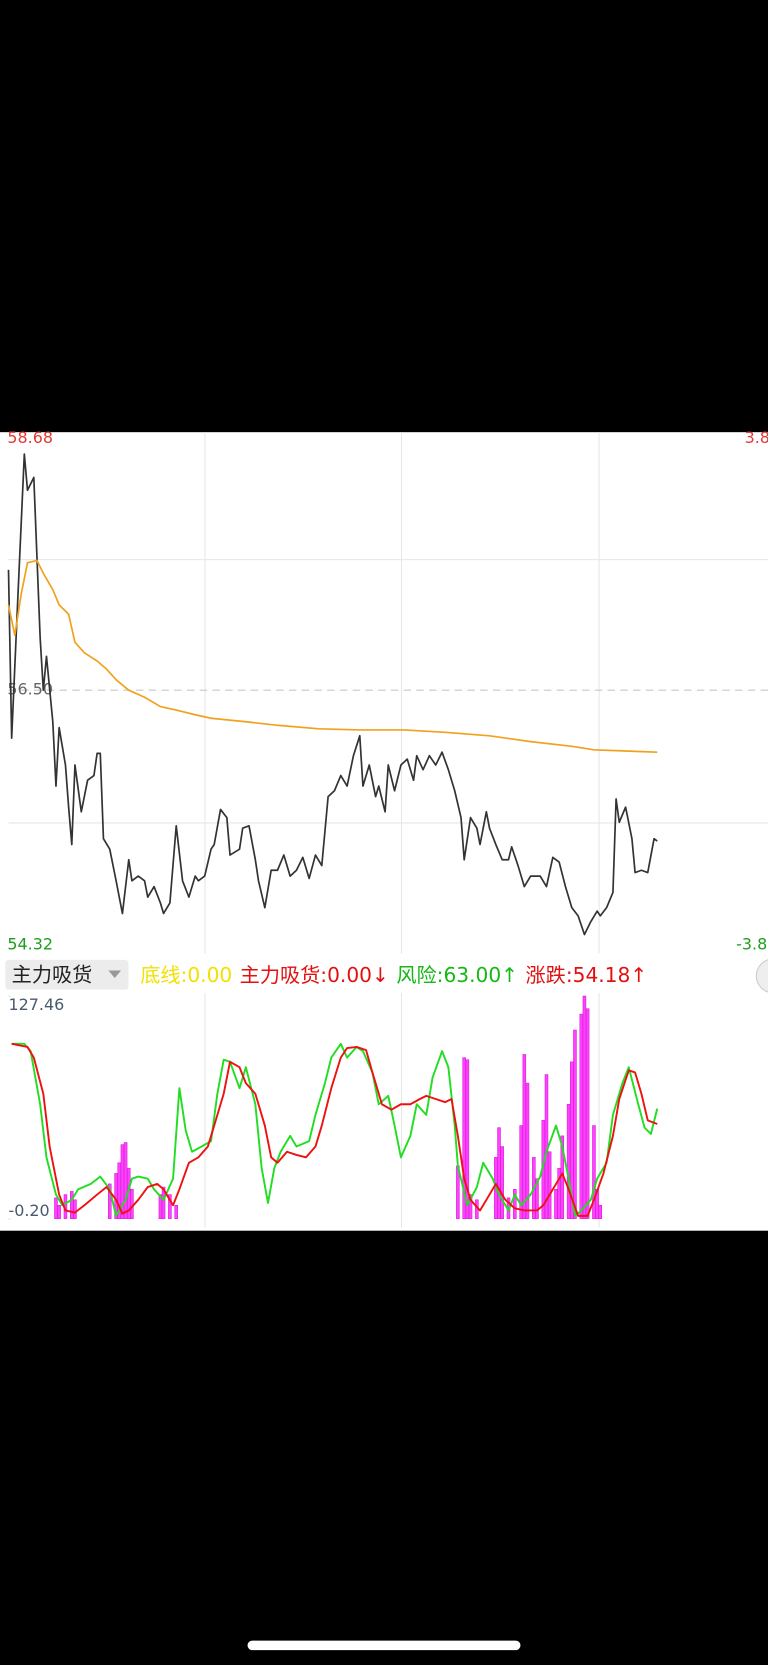 This screenshot has width=768, height=1665. What do you see at coordinates (28, 1210) in the screenshot?
I see `y-tick-label: -0.20` at bounding box center [28, 1210].